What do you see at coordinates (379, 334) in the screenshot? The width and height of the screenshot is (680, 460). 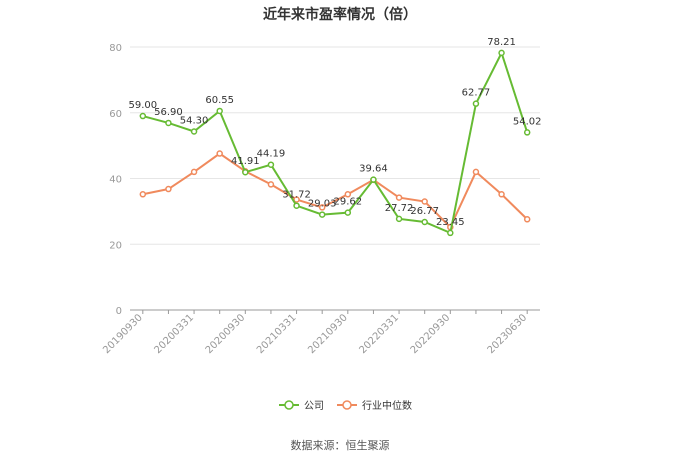 I see `x-tick-label: 20220331` at bounding box center [379, 334].